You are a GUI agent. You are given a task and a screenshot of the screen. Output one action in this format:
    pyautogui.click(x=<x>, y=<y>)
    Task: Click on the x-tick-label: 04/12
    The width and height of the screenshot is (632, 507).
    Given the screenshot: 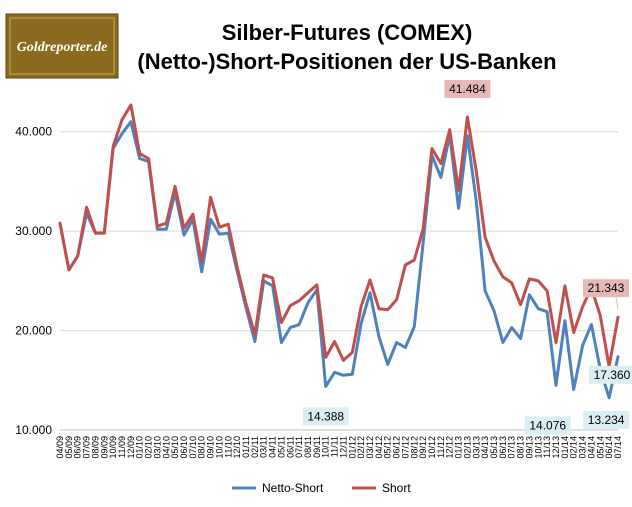 What is the action you would take?
    pyautogui.click(x=379, y=447)
    